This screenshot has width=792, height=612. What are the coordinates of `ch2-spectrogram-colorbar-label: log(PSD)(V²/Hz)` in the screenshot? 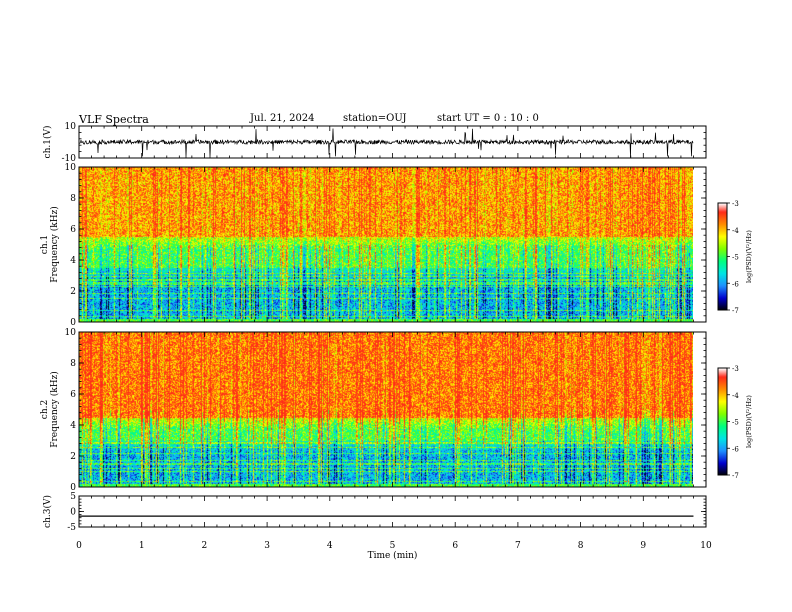 It's located at (749, 421).